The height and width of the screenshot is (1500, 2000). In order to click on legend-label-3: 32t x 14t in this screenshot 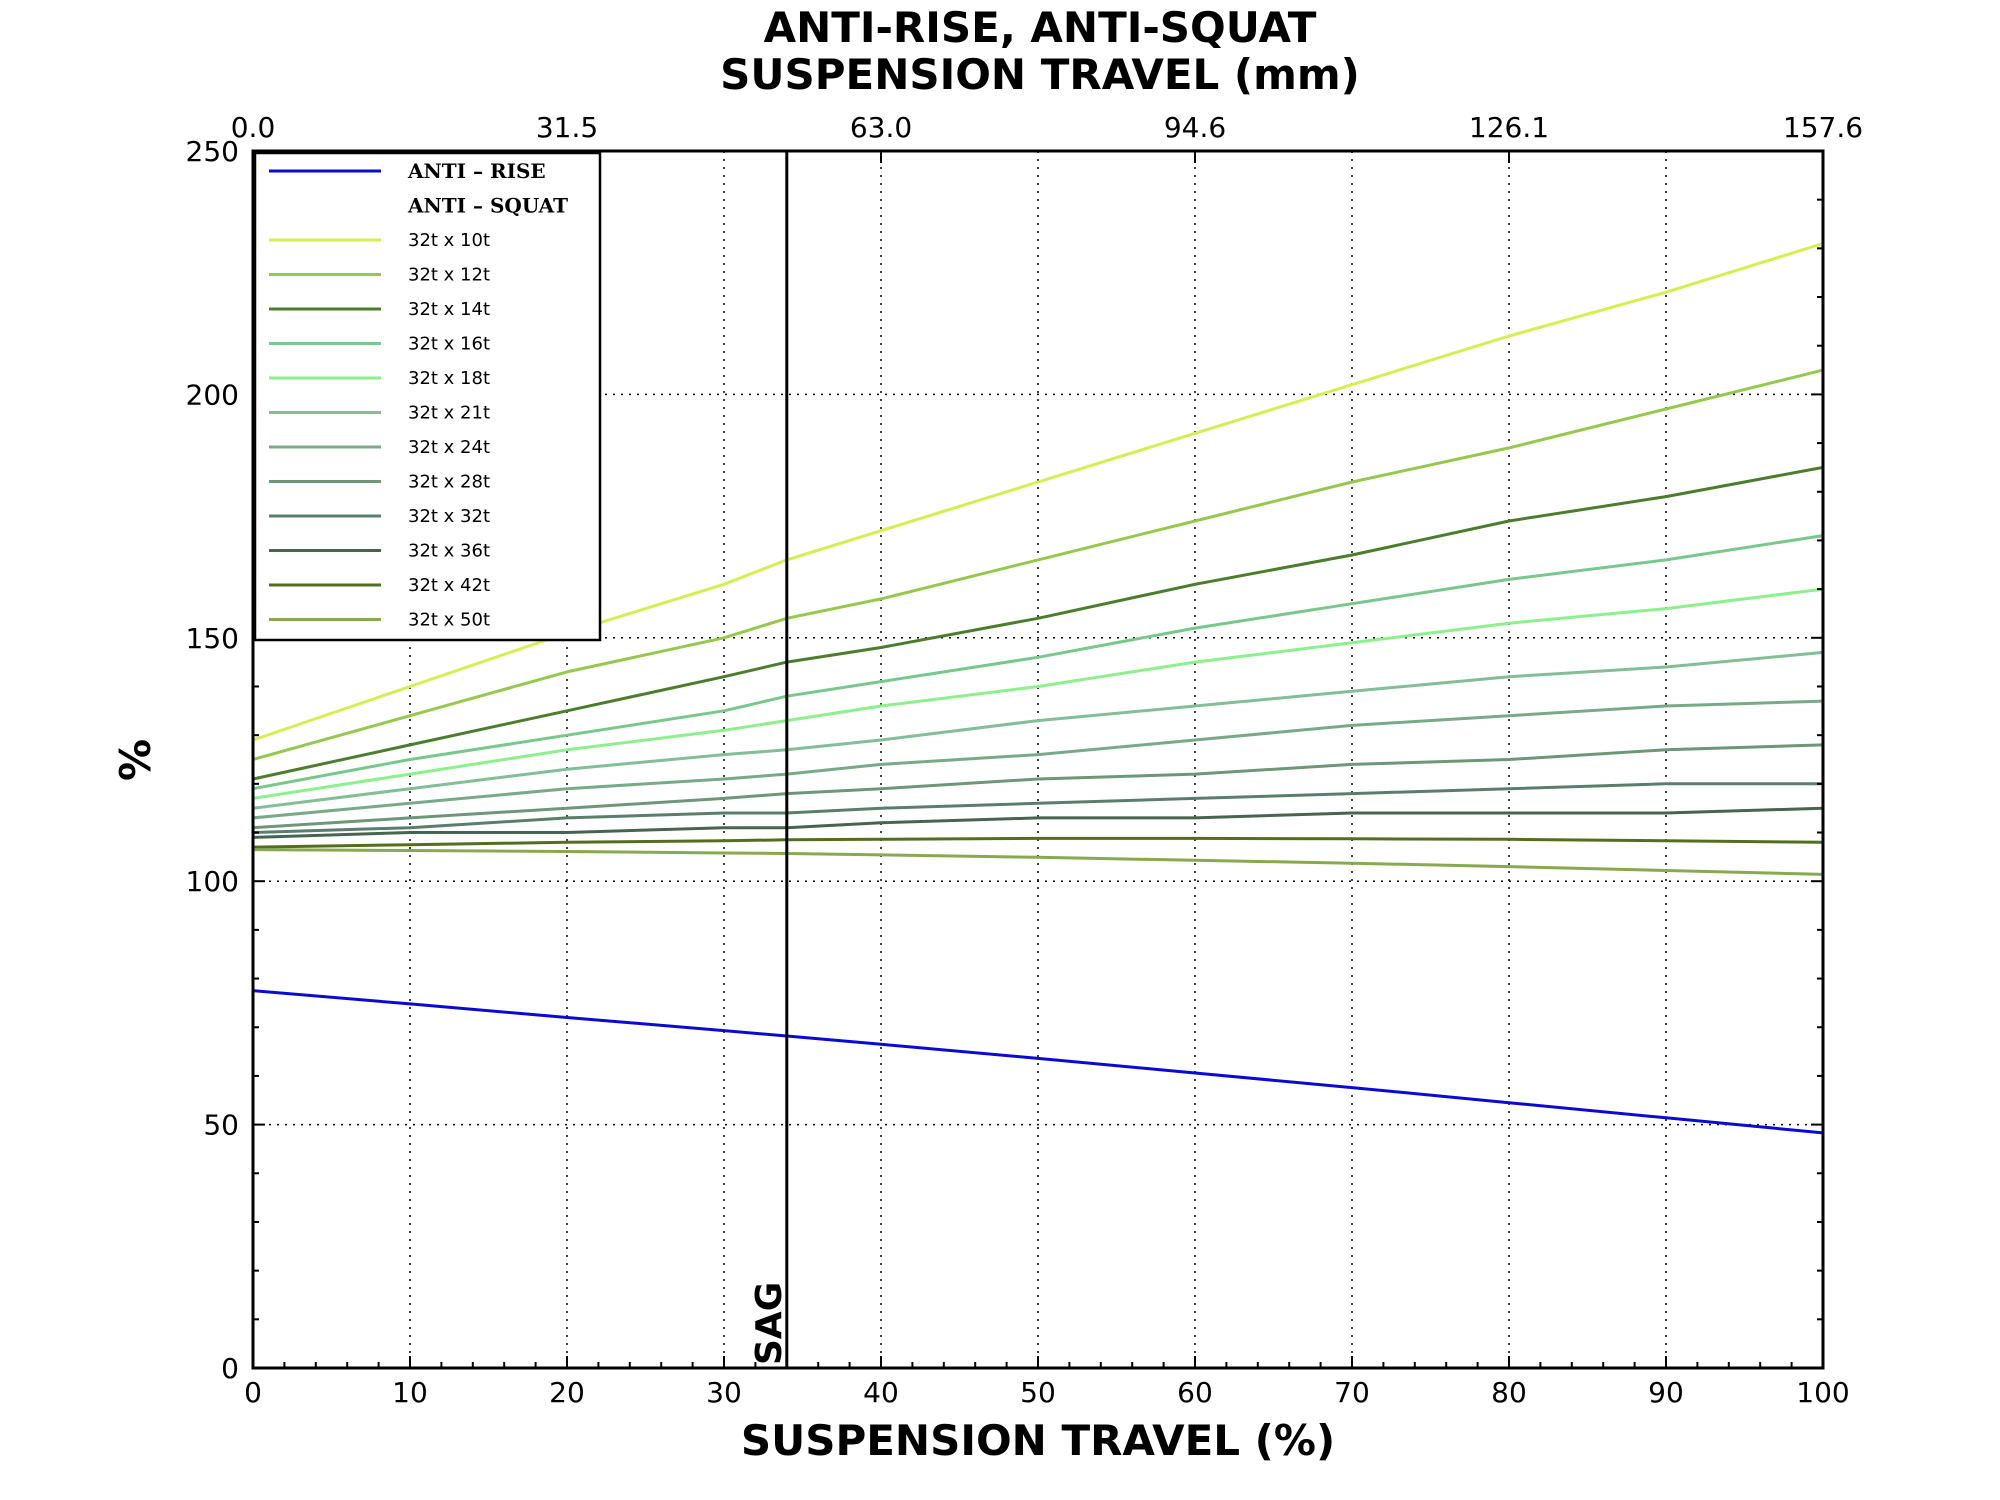, I will do `click(449, 309)`.